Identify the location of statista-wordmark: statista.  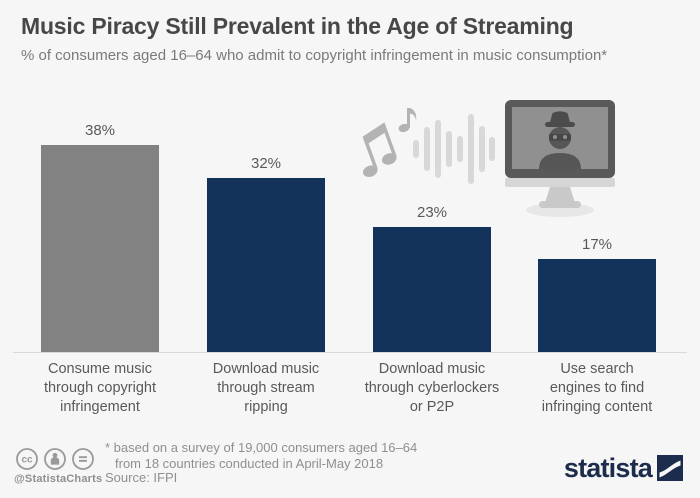
(608, 468).